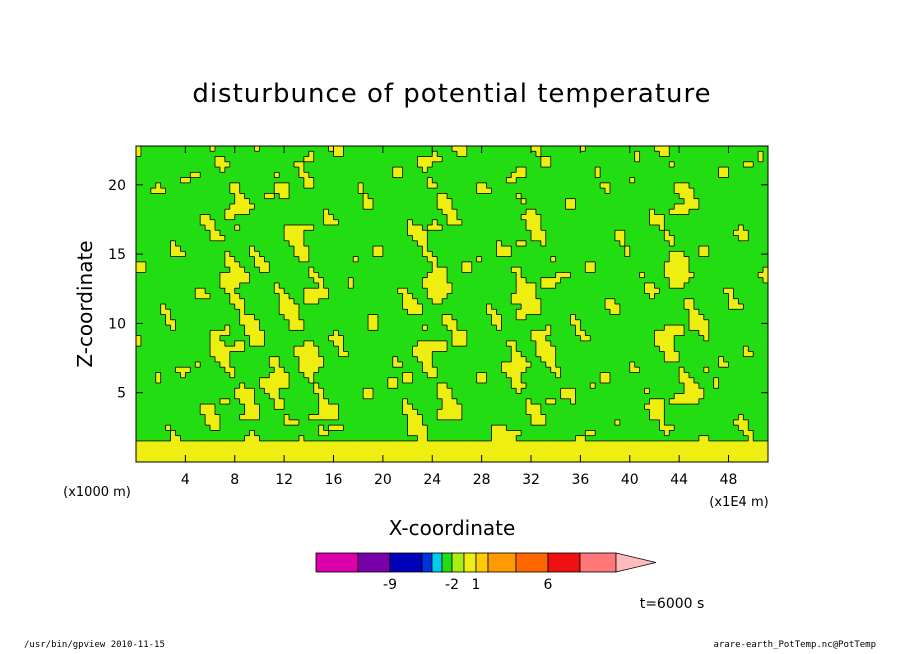 Image resolution: width=904 pixels, height=654 pixels. Describe the element at coordinates (636, 562) in the screenshot. I see `colorbar-arrow` at that location.